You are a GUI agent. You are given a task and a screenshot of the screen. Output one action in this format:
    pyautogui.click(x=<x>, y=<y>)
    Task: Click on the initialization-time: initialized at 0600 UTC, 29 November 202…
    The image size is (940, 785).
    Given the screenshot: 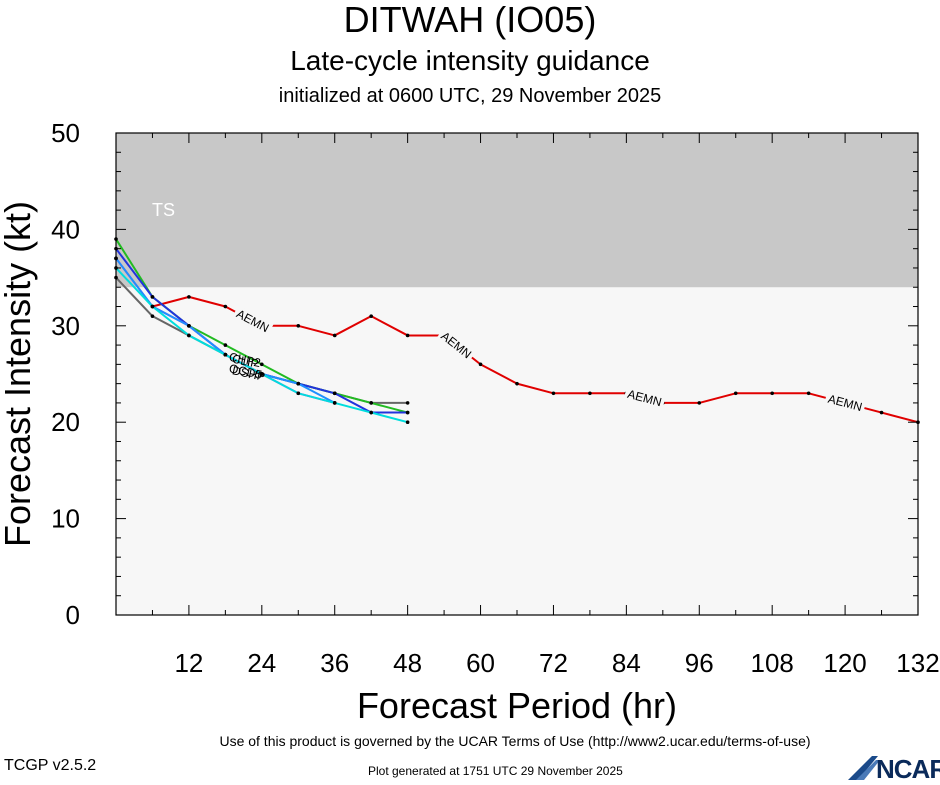 What is the action you would take?
    pyautogui.click(x=470, y=96)
    